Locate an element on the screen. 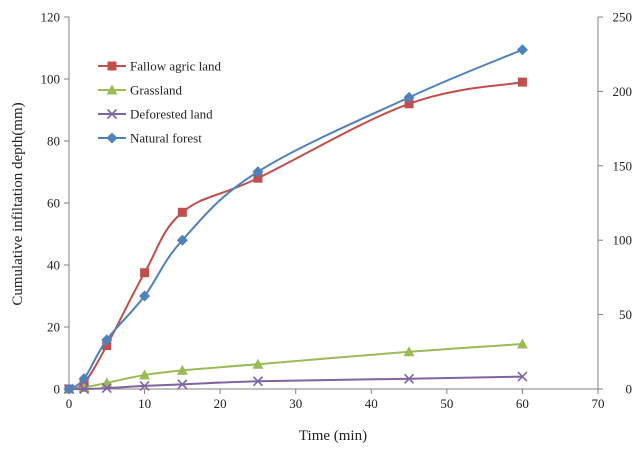 This screenshot has width=637, height=449. y-tick-label: 100 is located at coordinates (51, 79).